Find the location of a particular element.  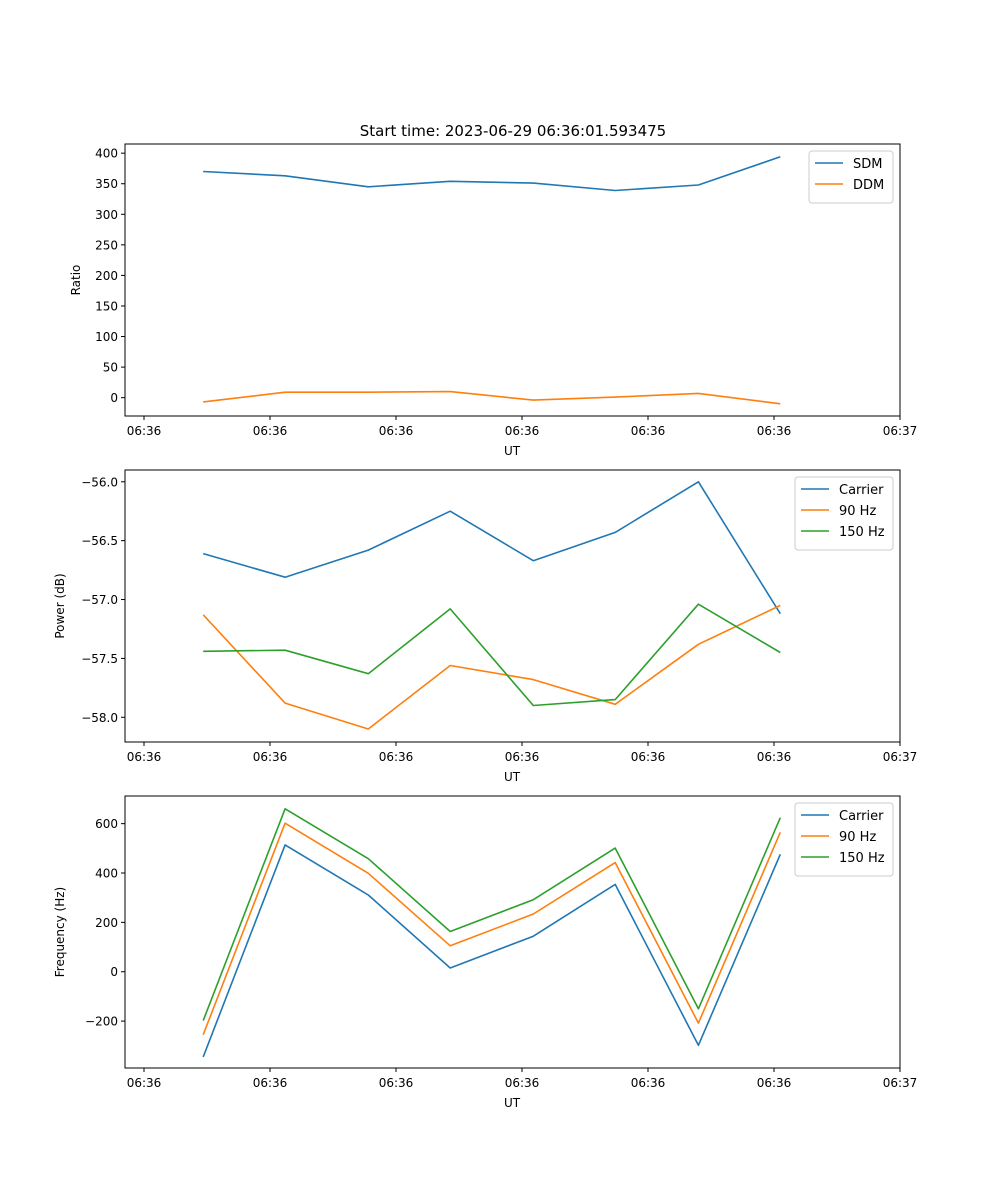

y-tick-label: 50 is located at coordinates (110, 368).